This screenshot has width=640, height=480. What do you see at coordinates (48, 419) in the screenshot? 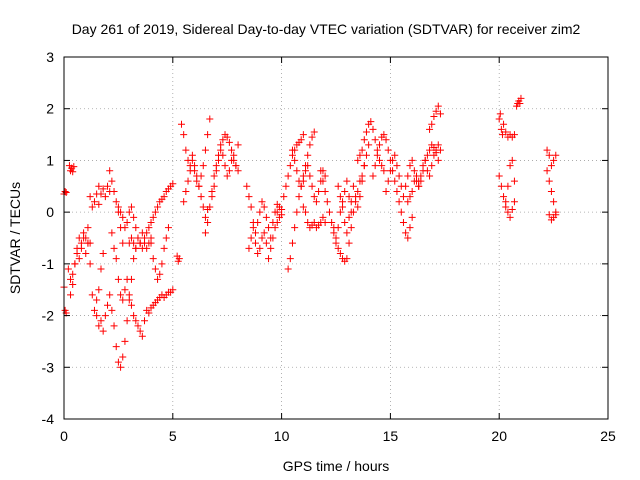
I see `y-tick-label: -4` at bounding box center [48, 419].